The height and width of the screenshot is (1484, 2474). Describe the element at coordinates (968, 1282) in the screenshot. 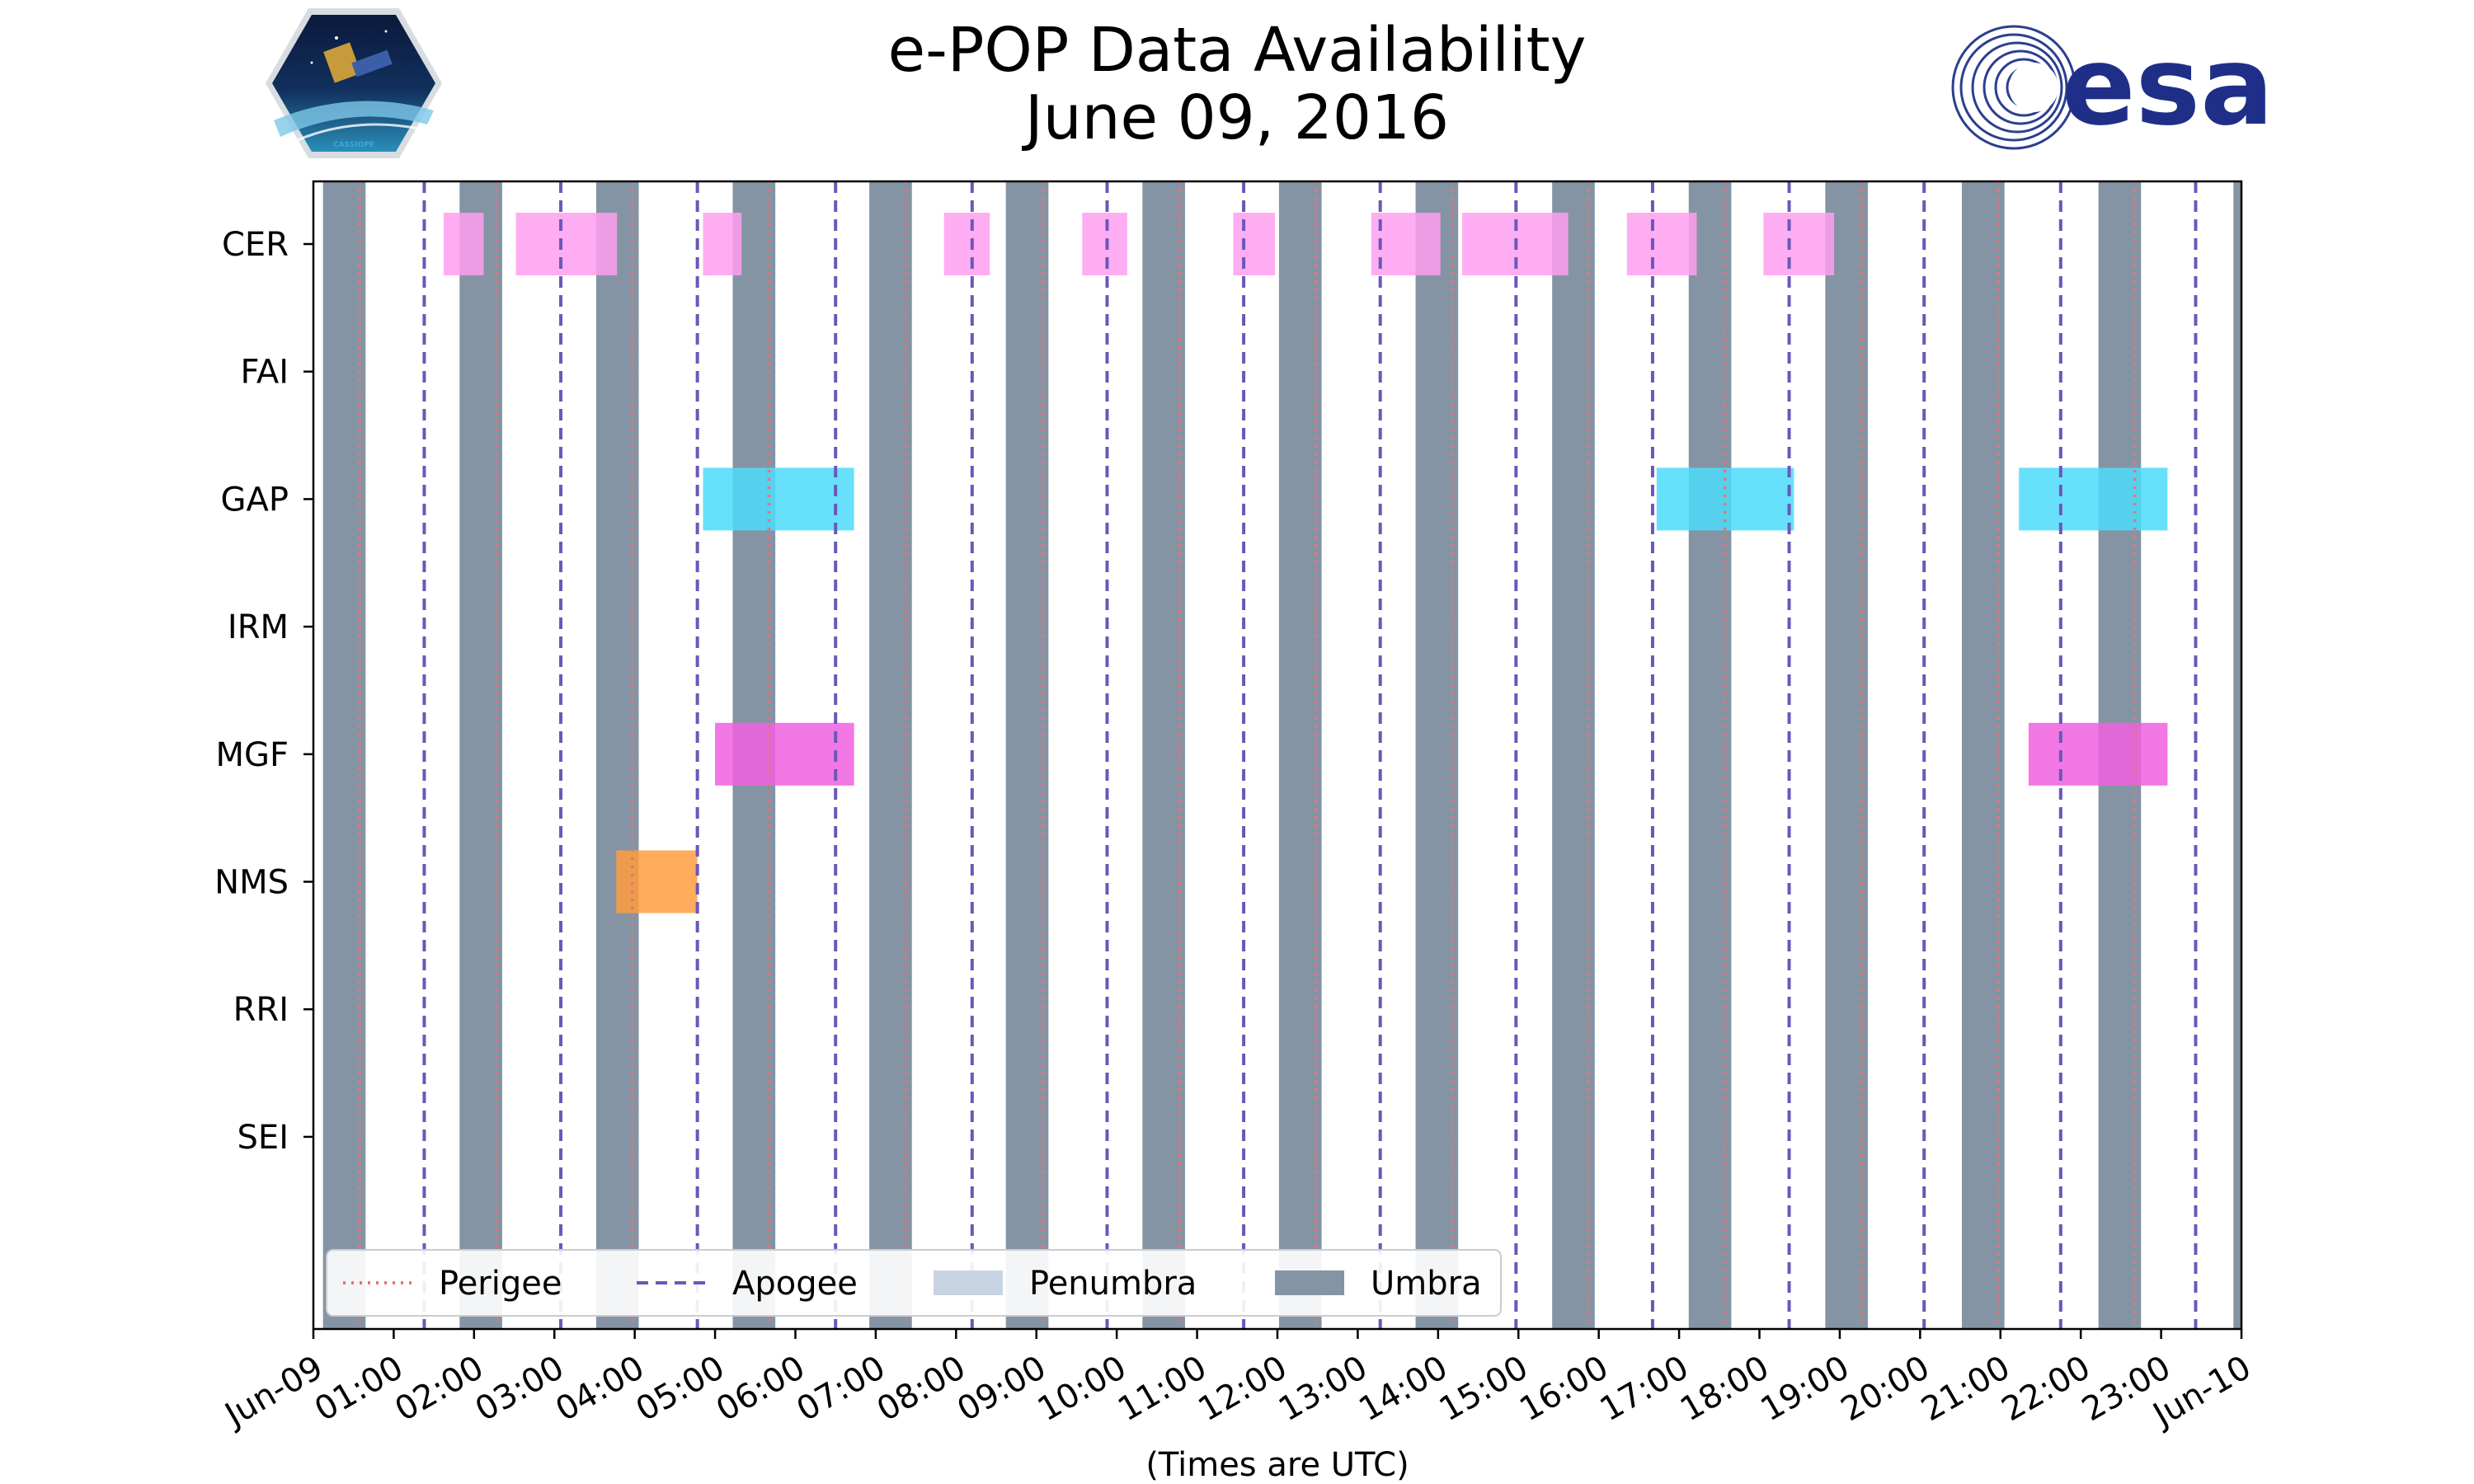

I see `legend-swatch-penumbra` at that location.